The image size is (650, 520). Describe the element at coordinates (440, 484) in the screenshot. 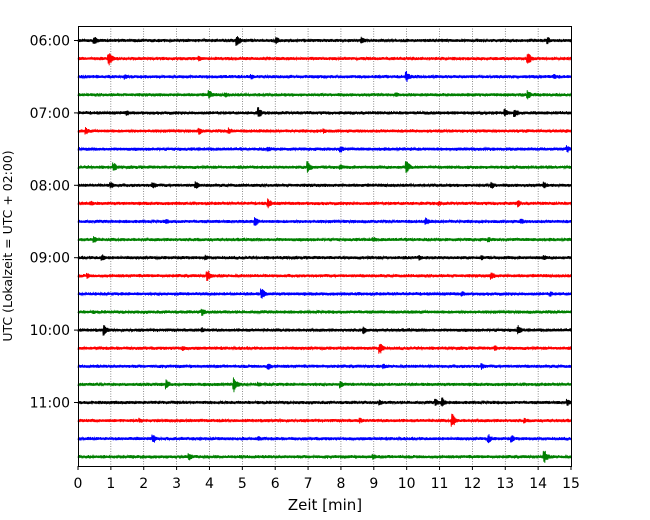

I see `x-tick-label: 11` at that location.